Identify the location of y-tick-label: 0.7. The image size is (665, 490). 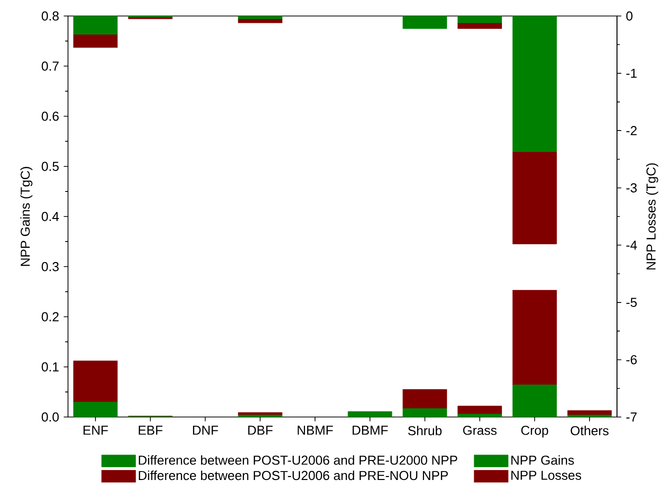
(50, 66).